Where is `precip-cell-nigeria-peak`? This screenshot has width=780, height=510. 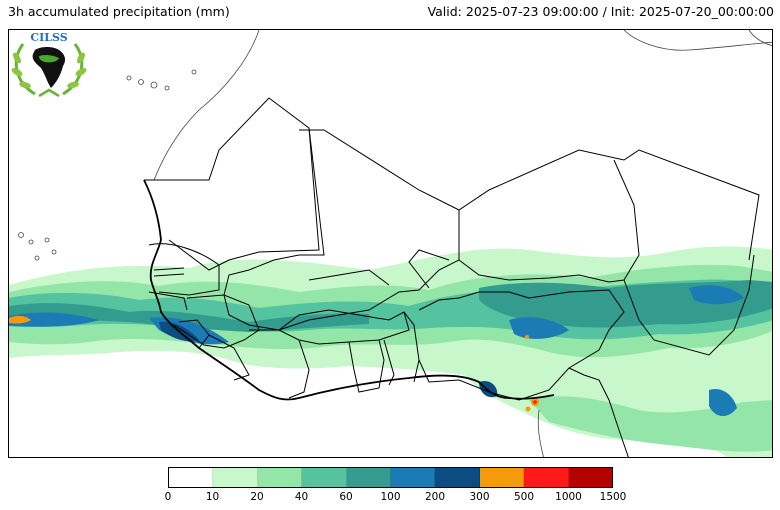
precip-cell-nigeria-peak is located at coordinates (527, 337).